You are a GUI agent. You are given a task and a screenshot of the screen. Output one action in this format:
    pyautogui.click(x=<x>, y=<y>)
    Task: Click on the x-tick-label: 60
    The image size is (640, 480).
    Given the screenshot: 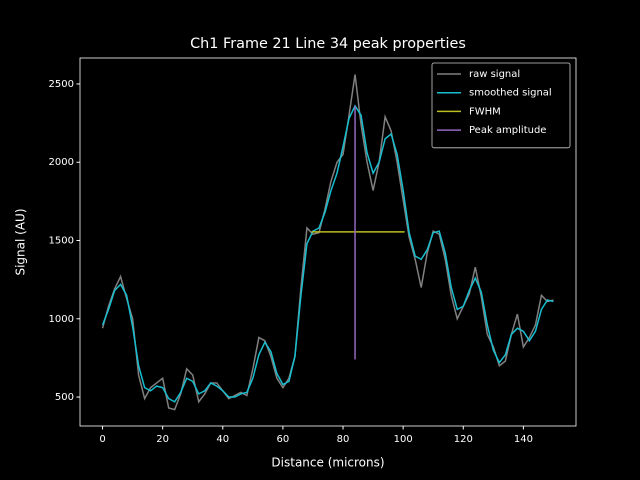 What is the action you would take?
    pyautogui.click(x=283, y=439)
    